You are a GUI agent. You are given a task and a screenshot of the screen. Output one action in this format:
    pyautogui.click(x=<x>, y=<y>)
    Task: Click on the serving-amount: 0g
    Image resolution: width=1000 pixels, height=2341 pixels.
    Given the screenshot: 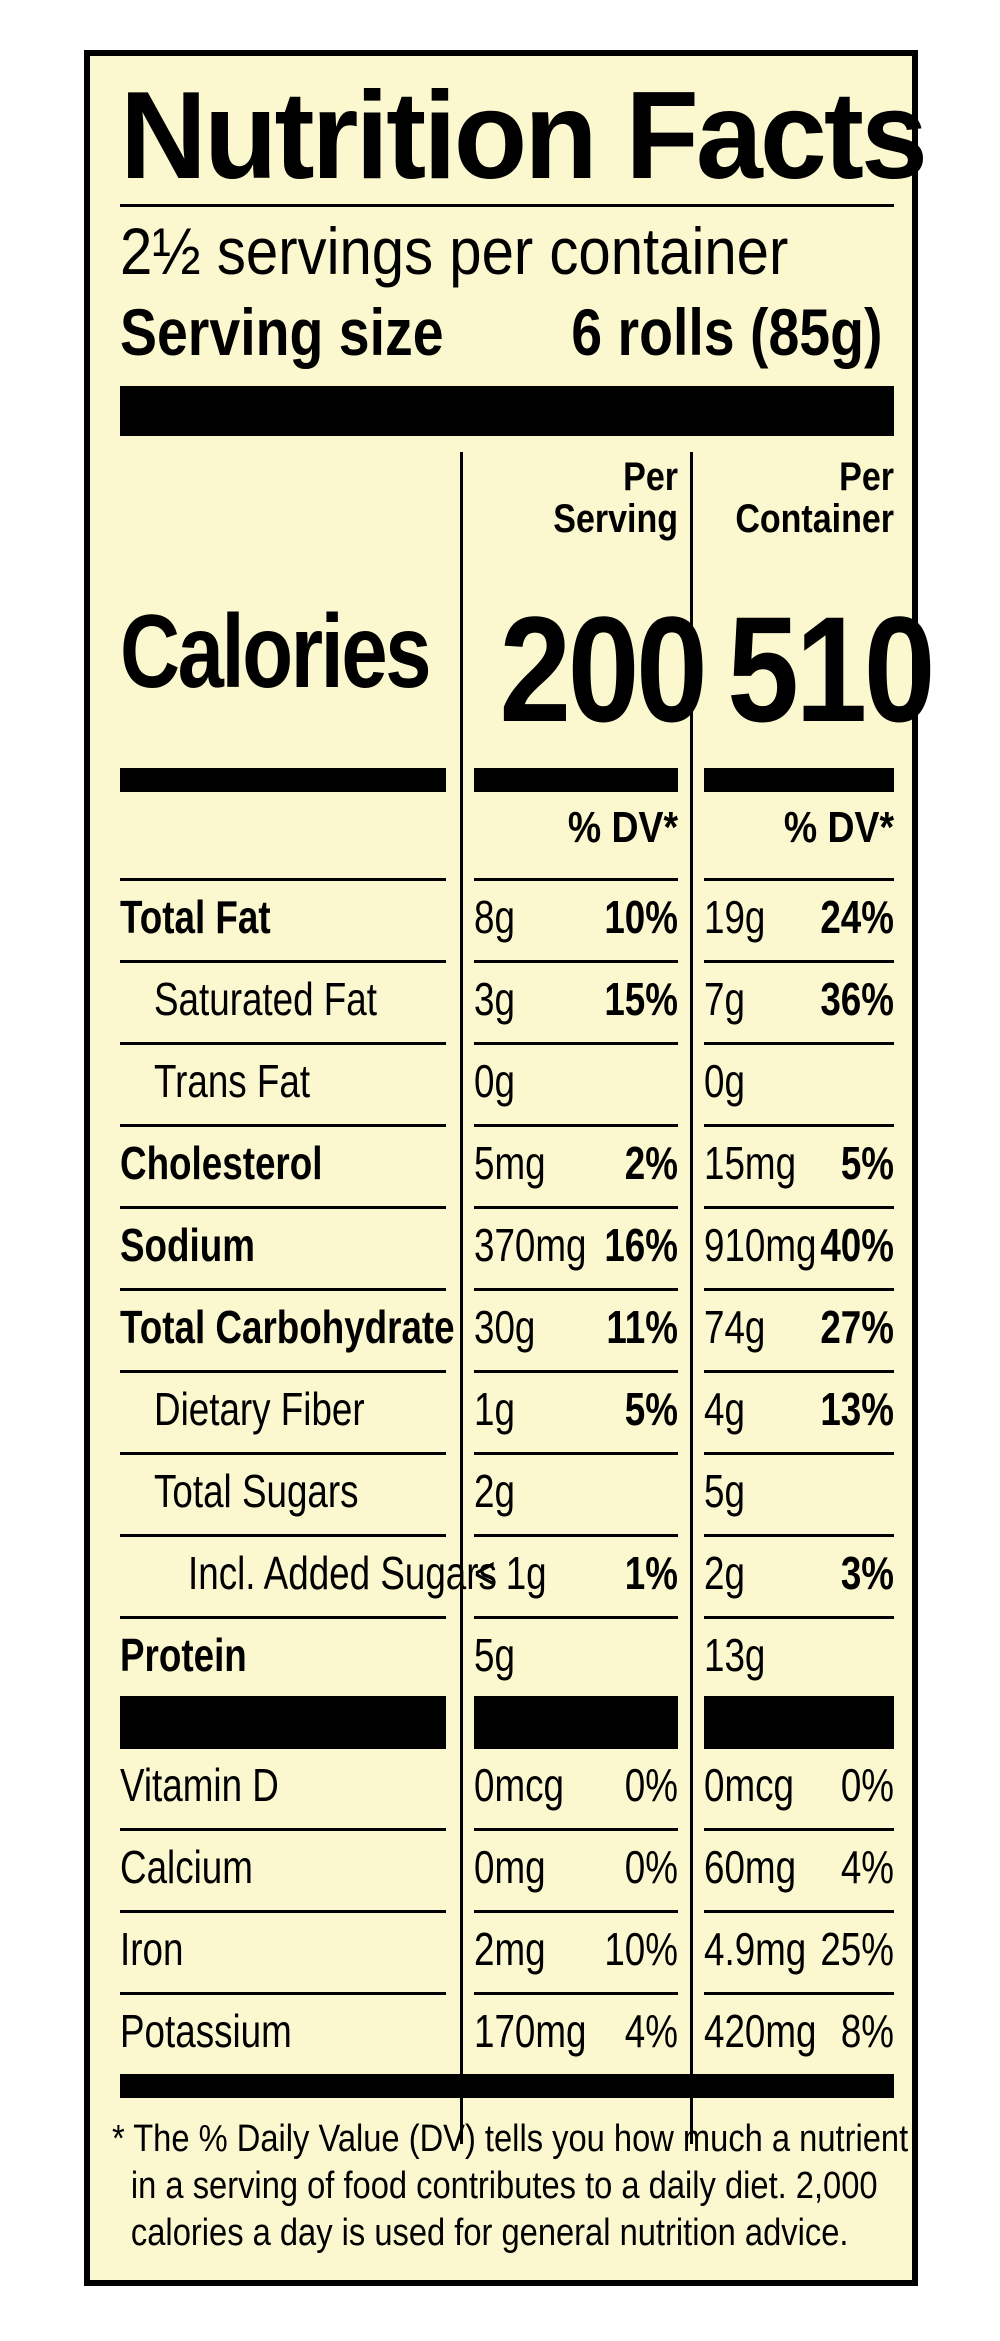 What is the action you would take?
    pyautogui.click(x=494, y=1081)
    